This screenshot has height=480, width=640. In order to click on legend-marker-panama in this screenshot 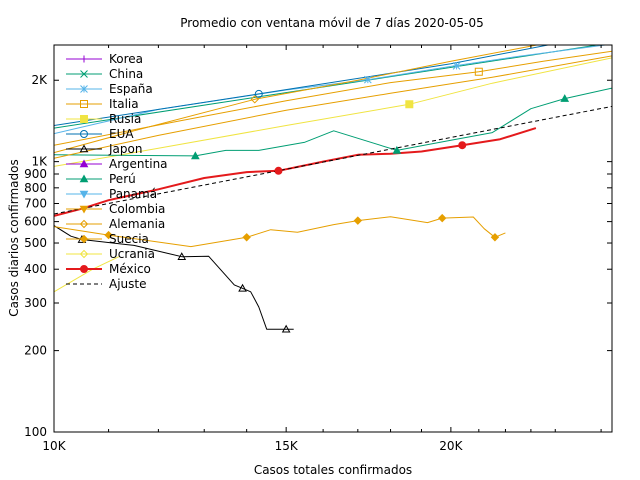, I will do `click(84, 194)`.